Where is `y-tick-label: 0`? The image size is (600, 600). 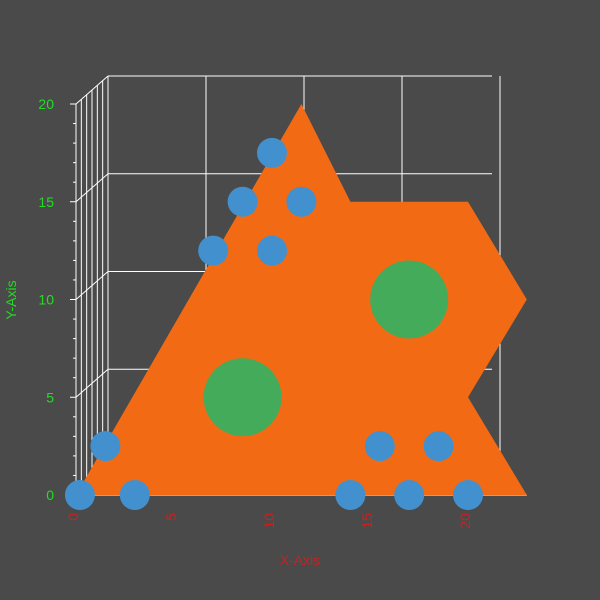 y-tick-label: 0 is located at coordinates (50, 495).